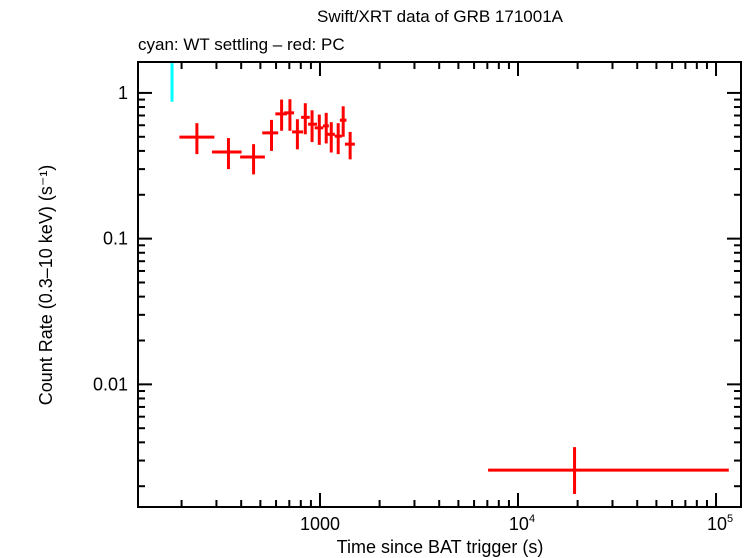 The image size is (746, 558). What do you see at coordinates (241, 44) in the screenshot?
I see `chart-subtitle: cyan: WT settling – red: PC` at bounding box center [241, 44].